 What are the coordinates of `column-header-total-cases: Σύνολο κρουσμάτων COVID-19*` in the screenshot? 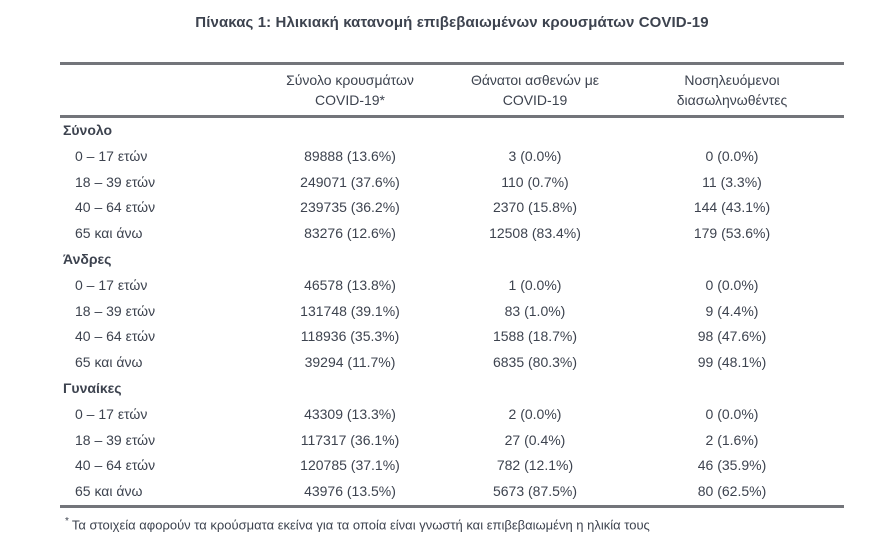 It's located at (350, 90).